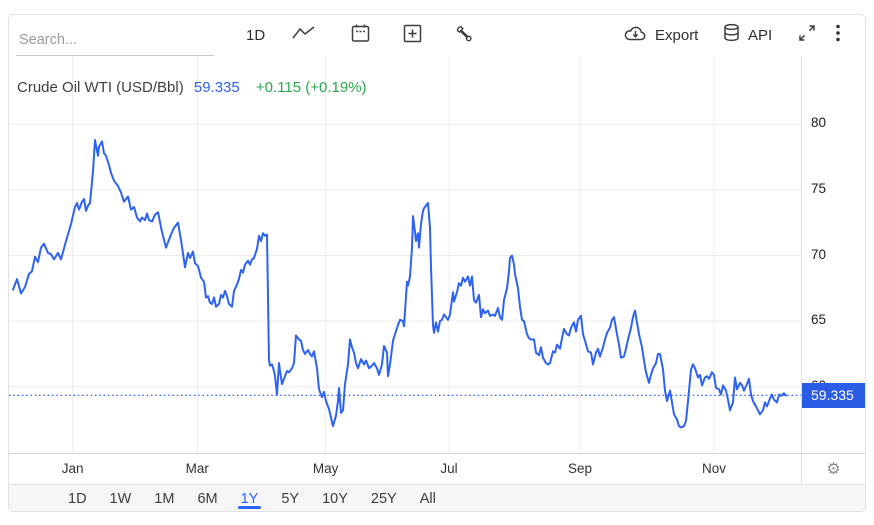  I want to click on x-axis-label: Jul, so click(449, 468).